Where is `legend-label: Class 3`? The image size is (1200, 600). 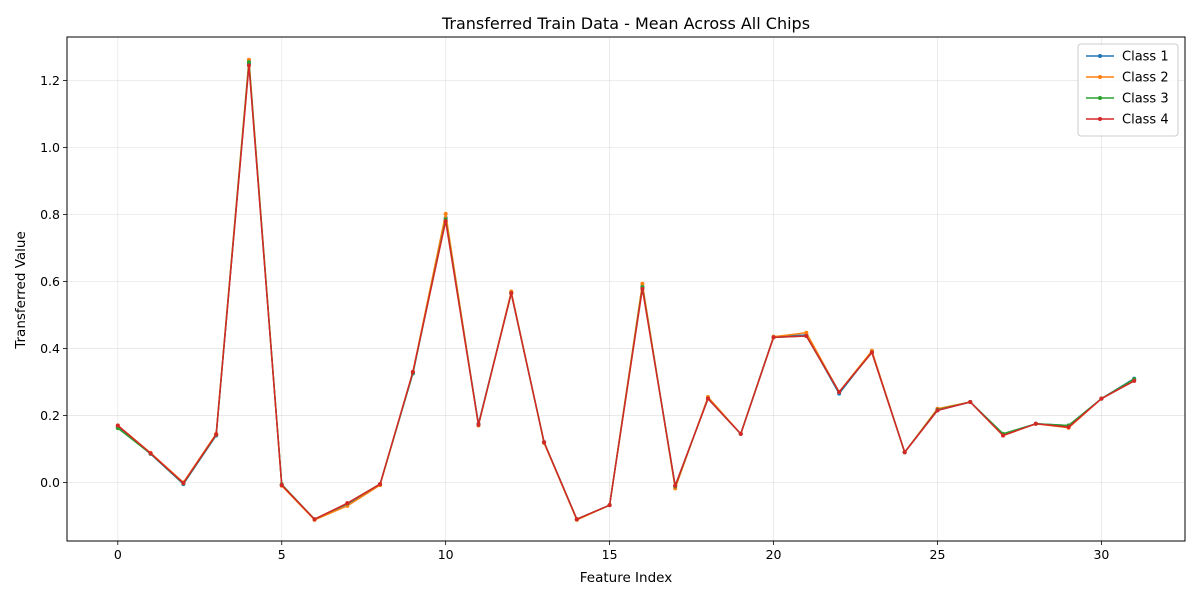 legend-label: Class 3 is located at coordinates (1145, 99).